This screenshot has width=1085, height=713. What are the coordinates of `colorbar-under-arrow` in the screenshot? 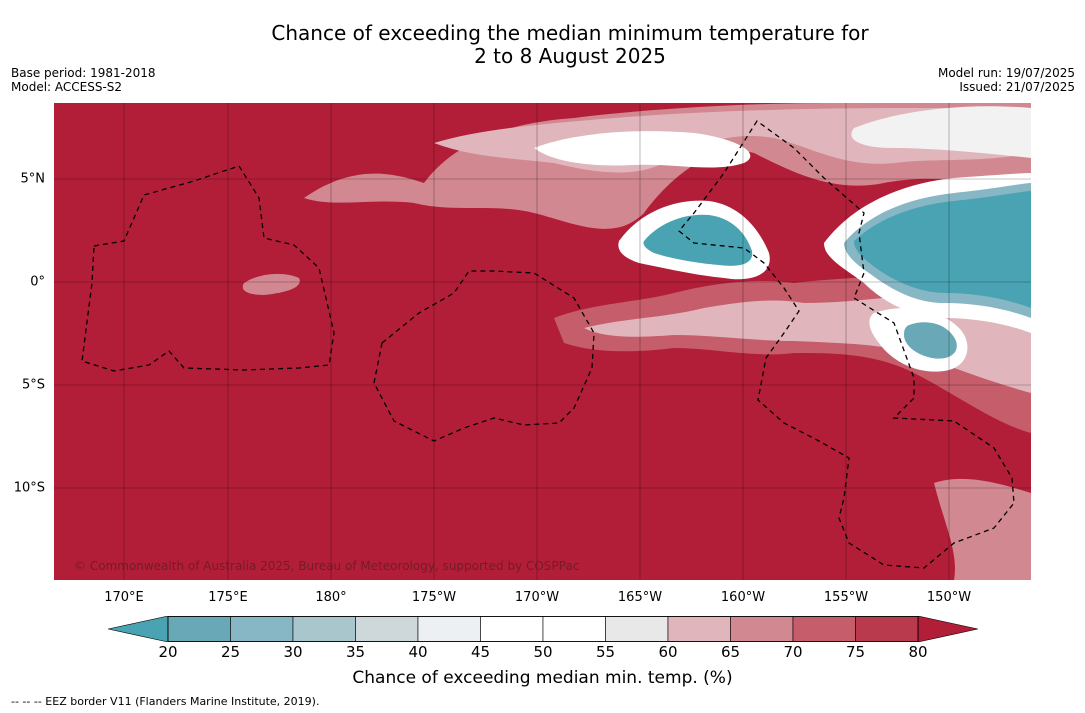 It's located at (138, 629).